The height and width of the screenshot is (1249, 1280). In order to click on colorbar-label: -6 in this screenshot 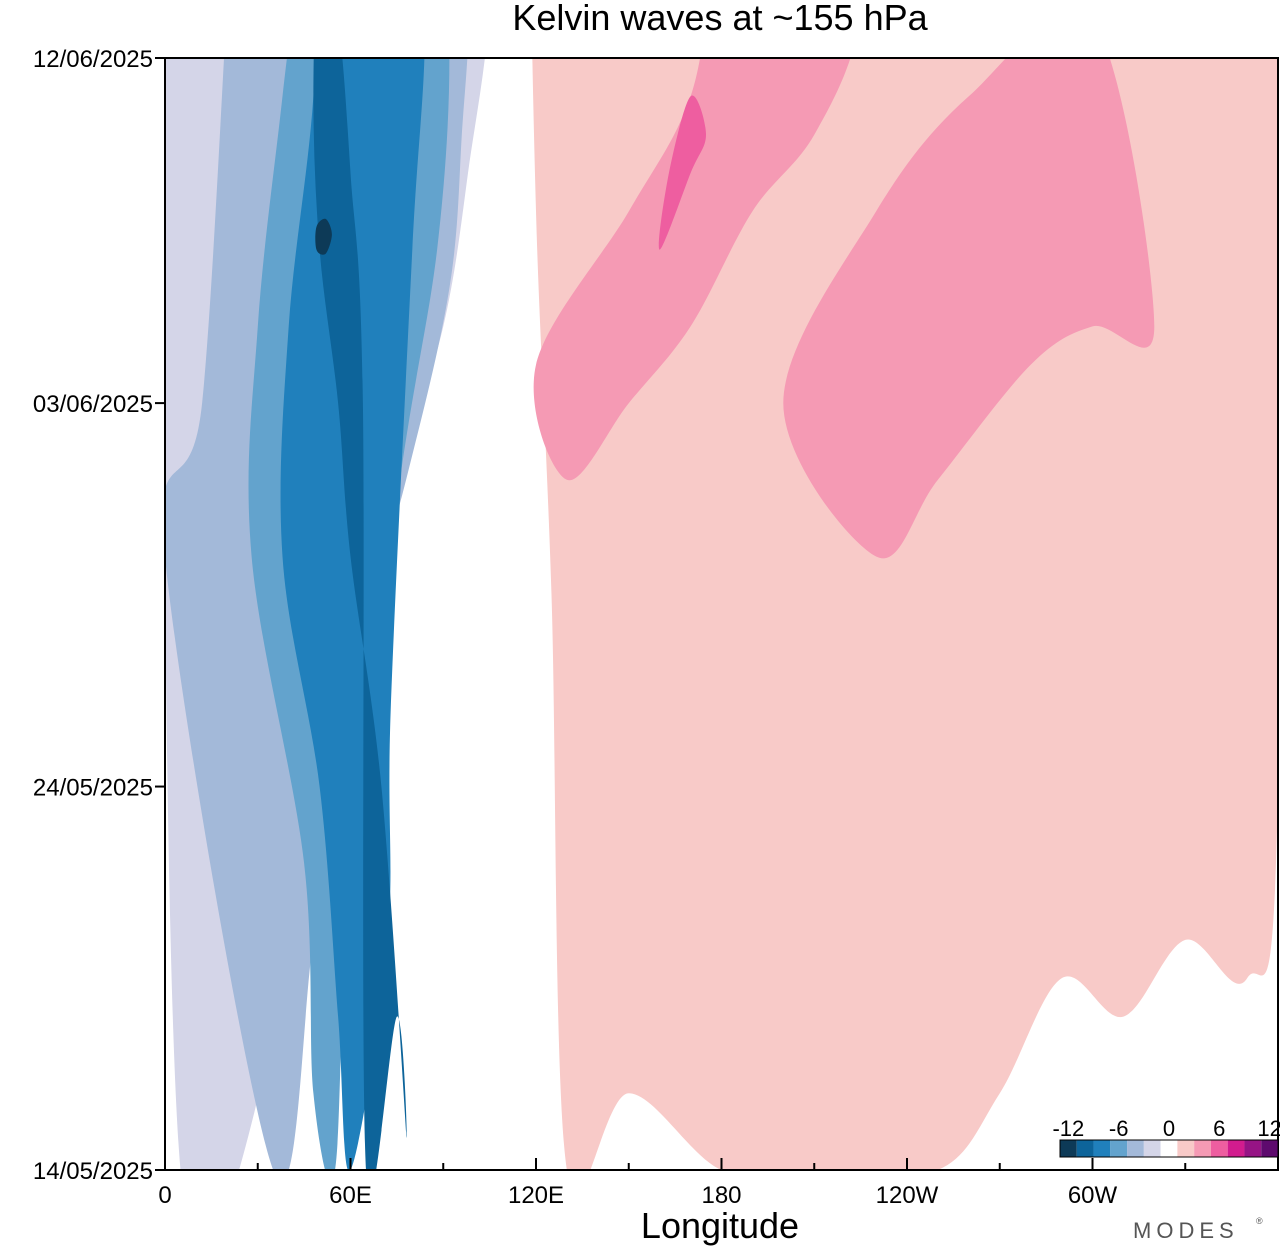, I will do `click(1119, 1128)`.